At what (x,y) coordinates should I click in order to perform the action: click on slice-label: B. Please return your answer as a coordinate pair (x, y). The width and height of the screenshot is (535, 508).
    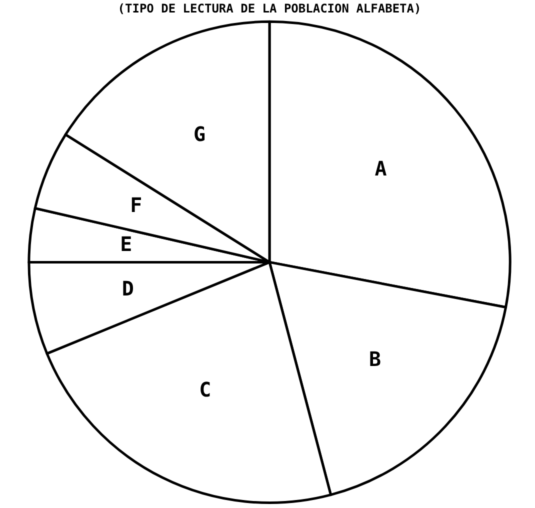
    Looking at the image, I should click on (375, 358).